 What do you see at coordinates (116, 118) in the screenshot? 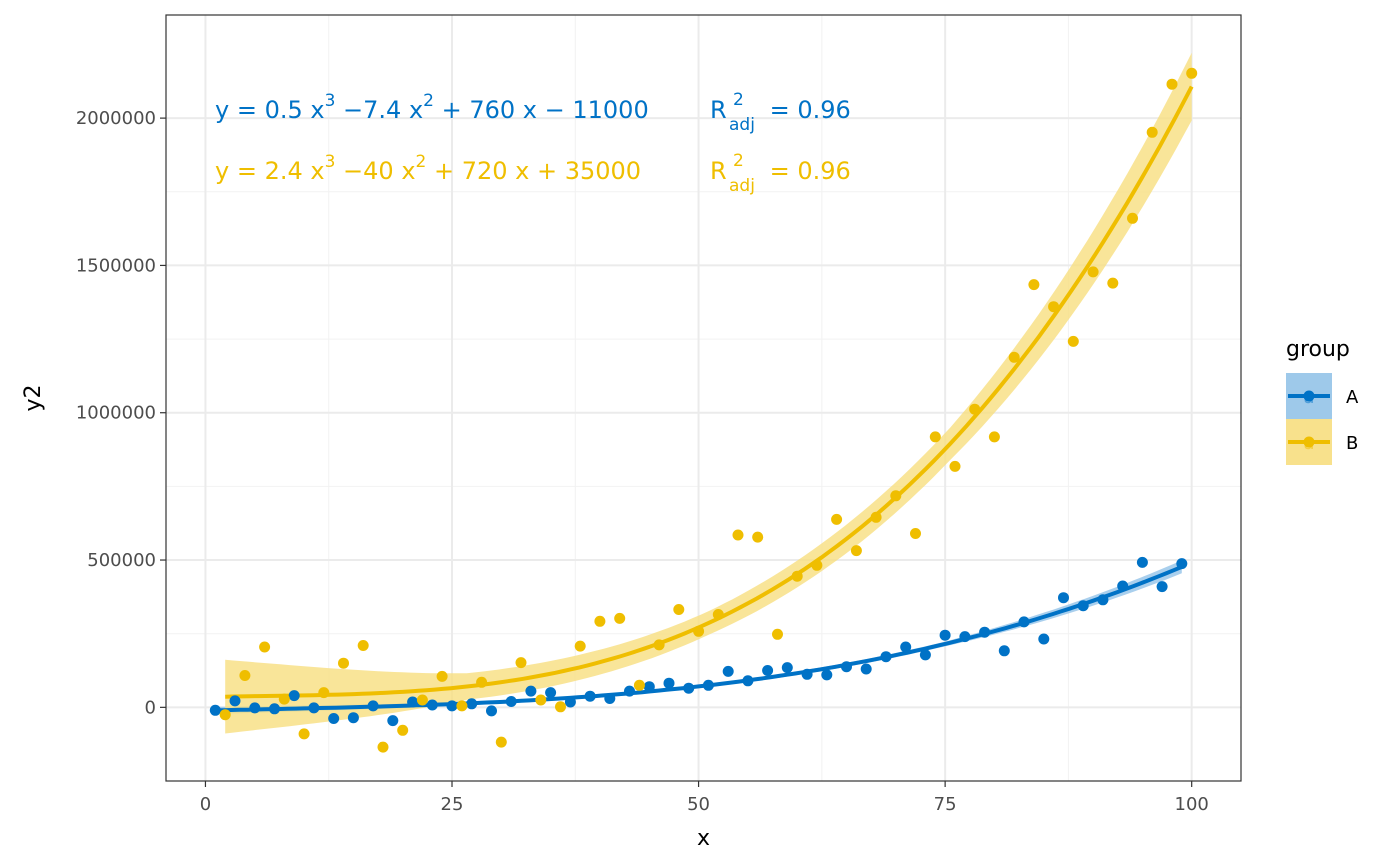
I see `y-tick-label: 2000000` at bounding box center [116, 118].